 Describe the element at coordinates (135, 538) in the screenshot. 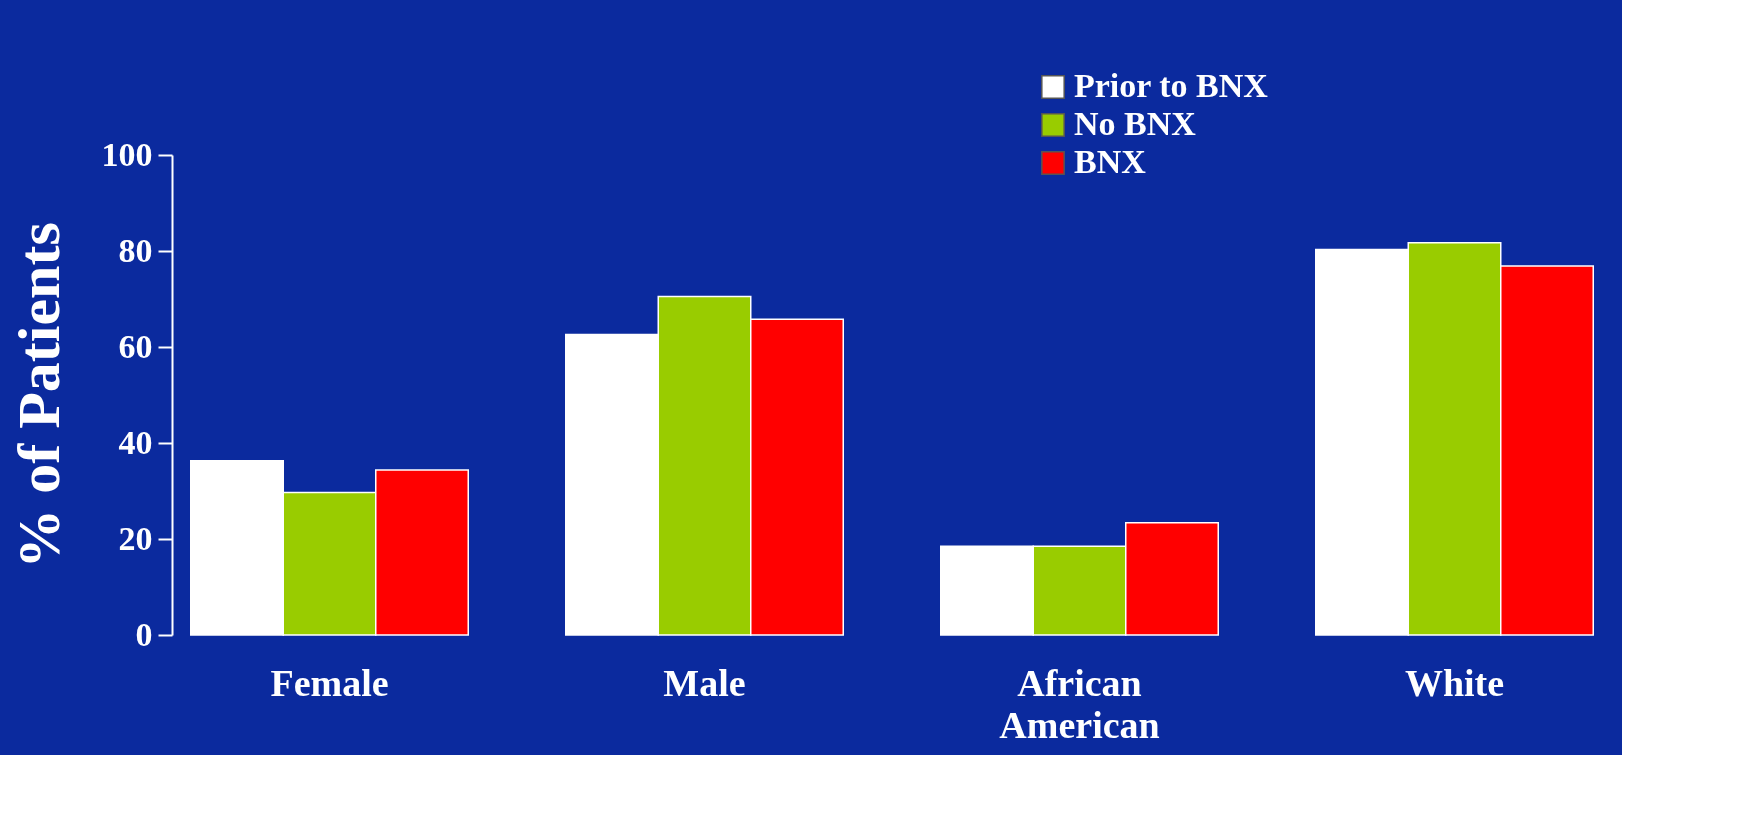

I see `y-tick-label: 20` at that location.